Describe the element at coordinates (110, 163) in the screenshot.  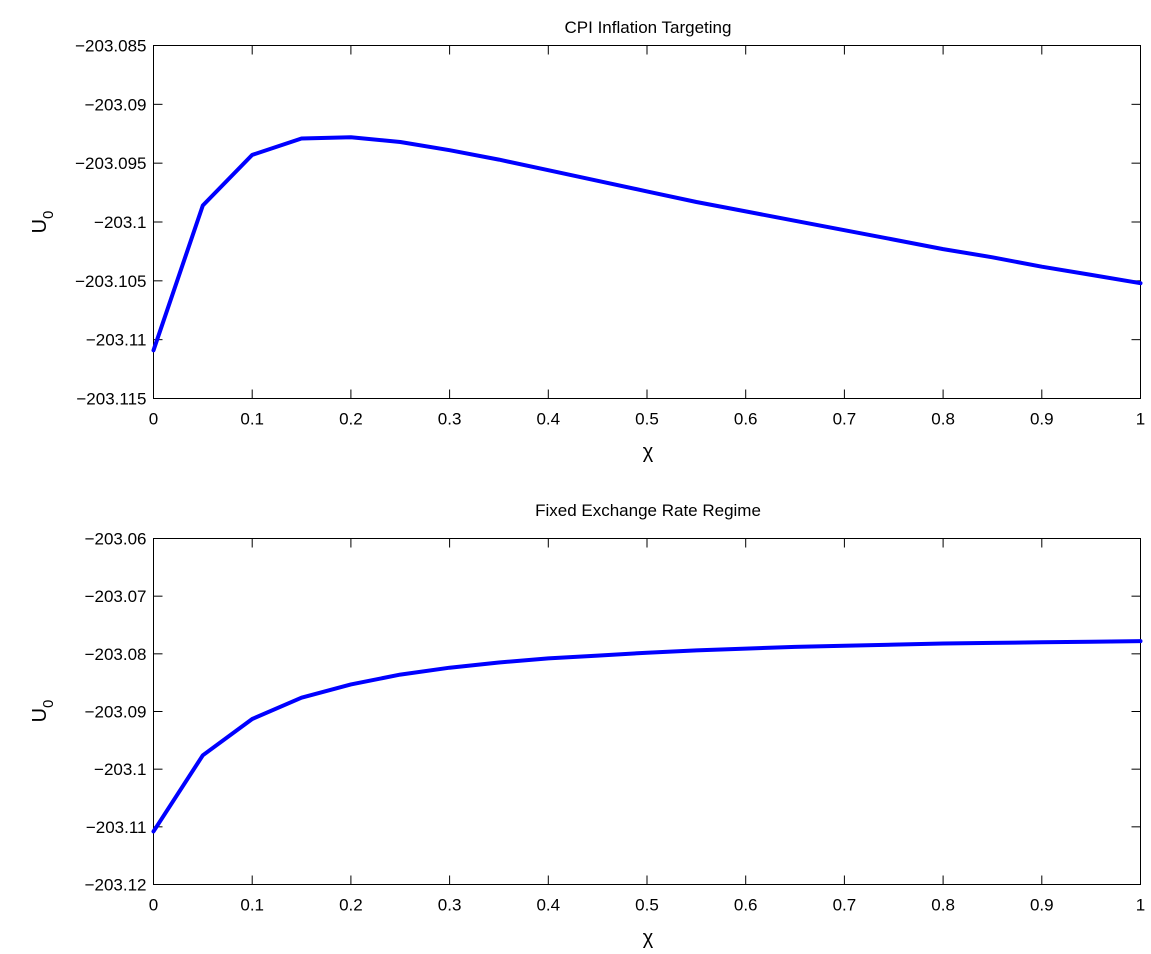
I see `y-tick-label: −203.095` at that location.